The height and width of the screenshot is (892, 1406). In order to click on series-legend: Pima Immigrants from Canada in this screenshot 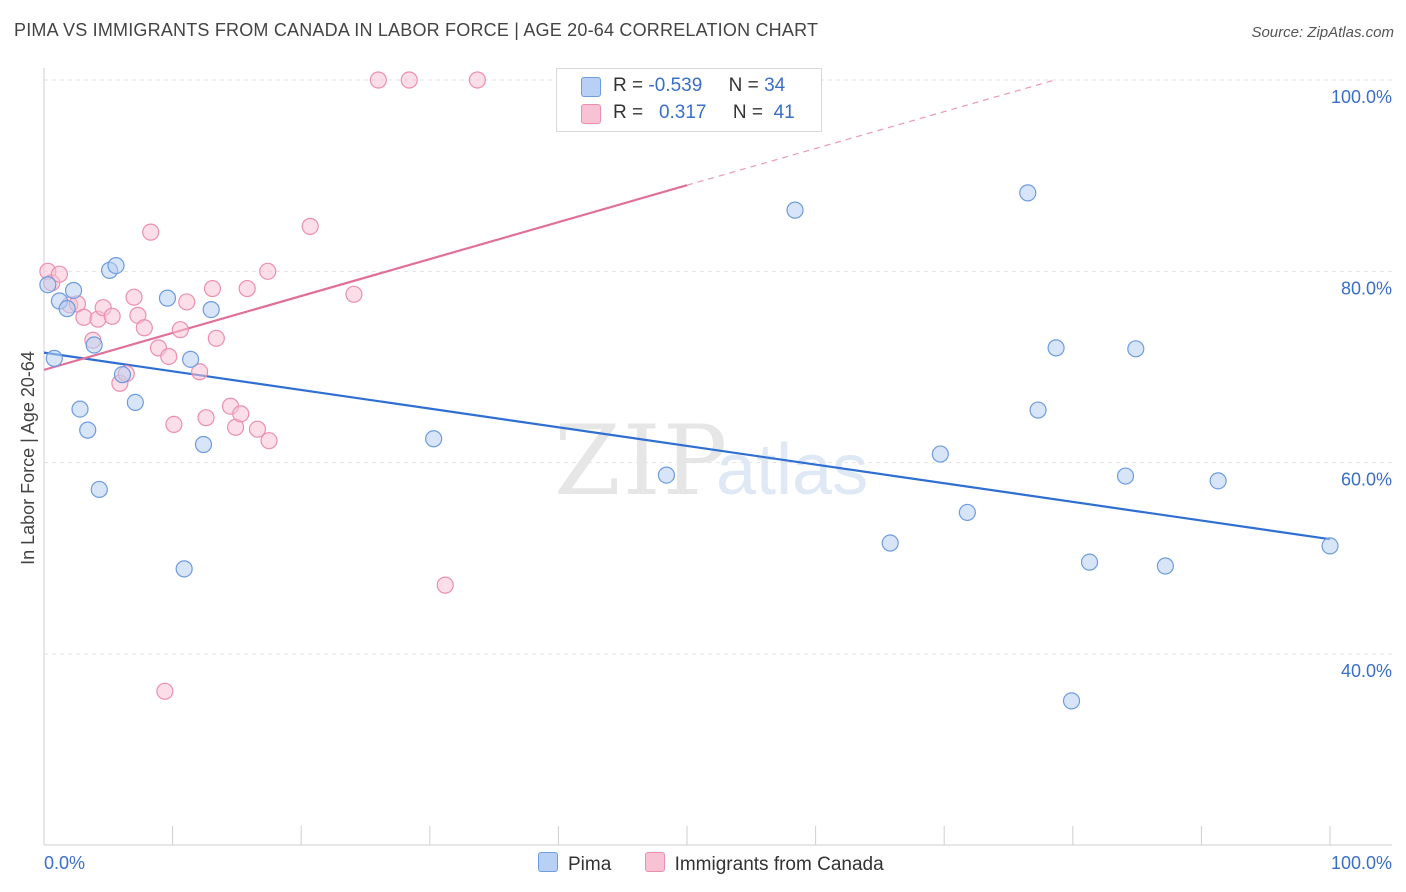, I will do `click(725, 864)`.